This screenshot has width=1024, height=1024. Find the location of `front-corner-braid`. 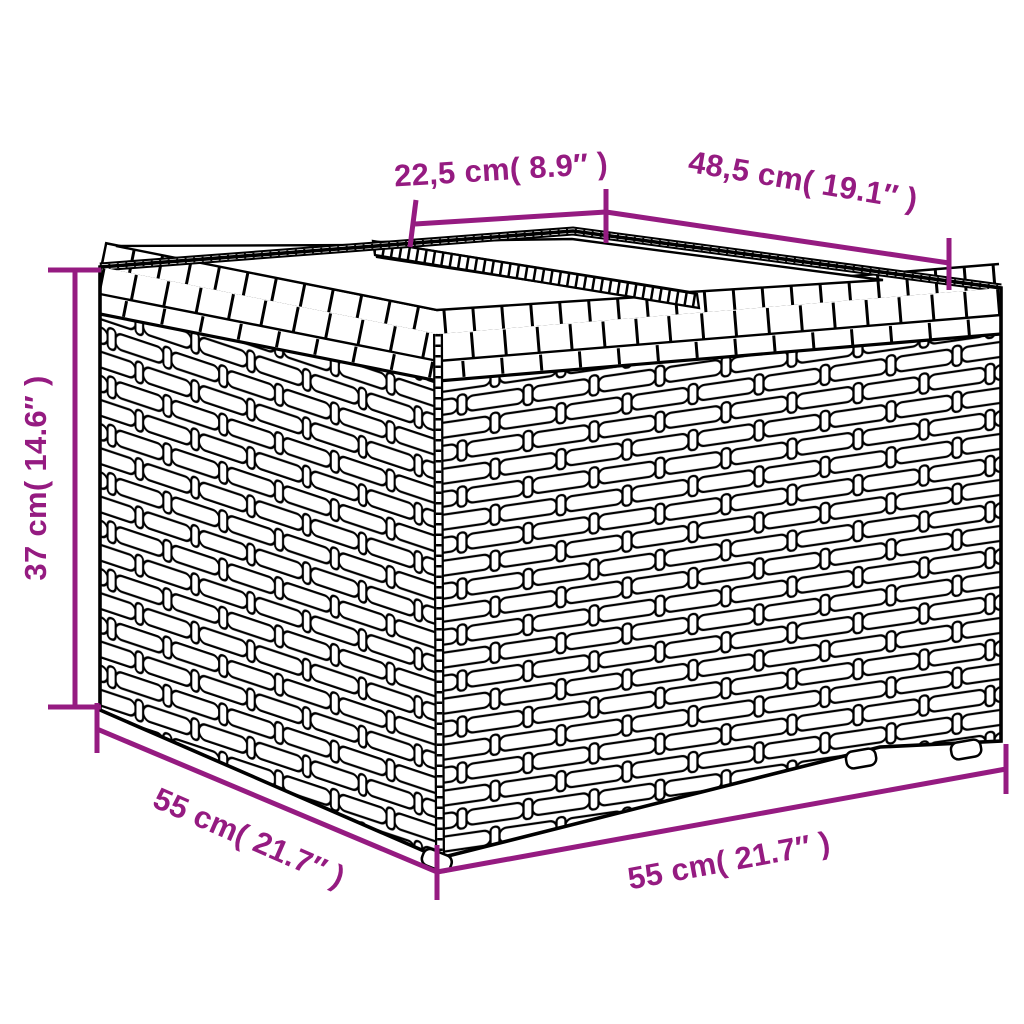

front-corner-braid is located at coordinates (439, 596).